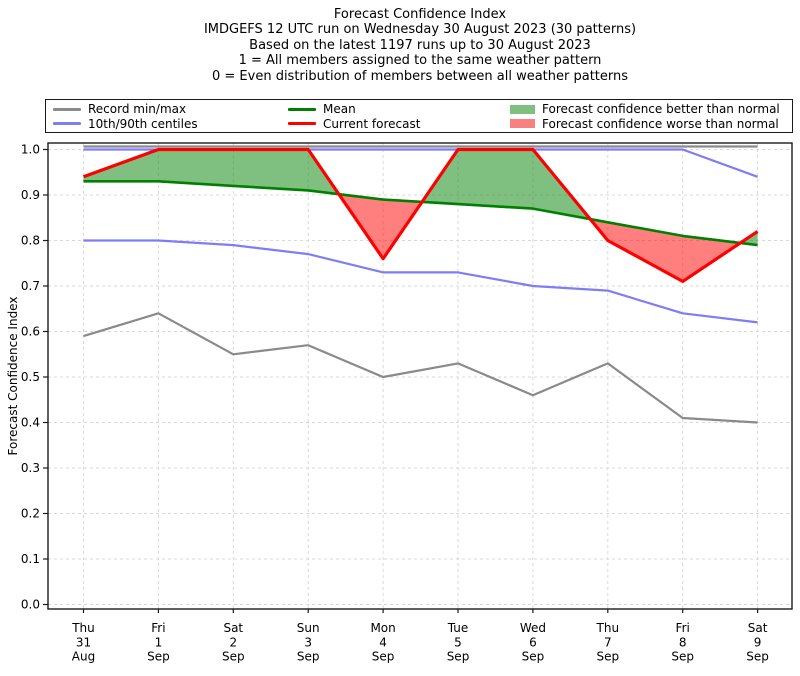 This screenshot has height=676, width=800. What do you see at coordinates (382, 642) in the screenshot?
I see `x-tick-label: Mon 4 Sep` at bounding box center [382, 642].